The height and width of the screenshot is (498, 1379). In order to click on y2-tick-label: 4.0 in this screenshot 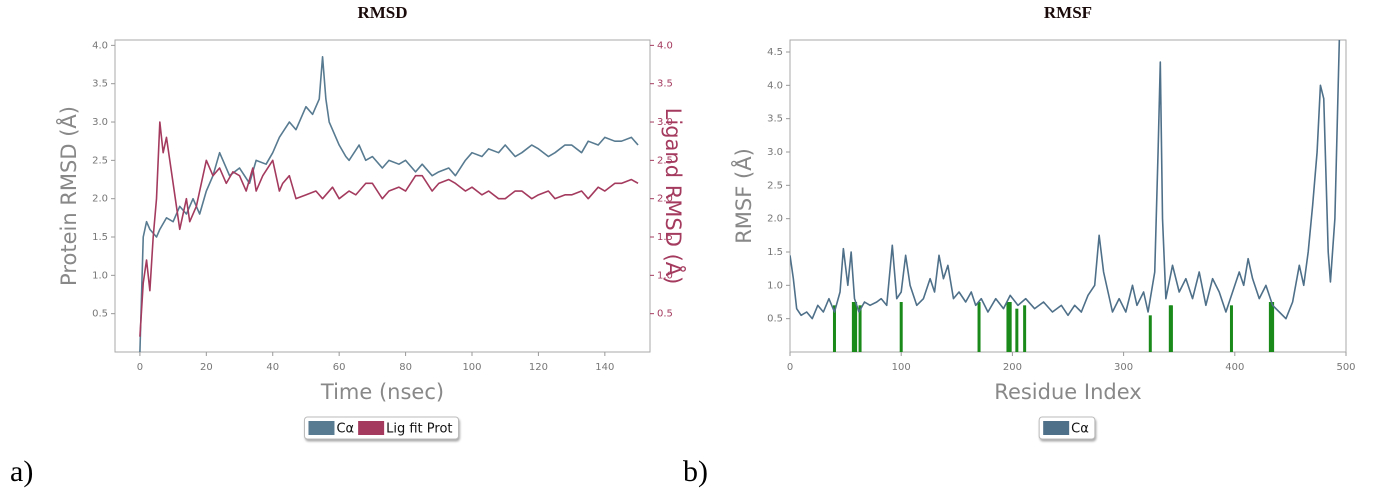, I will do `click(665, 45)`.